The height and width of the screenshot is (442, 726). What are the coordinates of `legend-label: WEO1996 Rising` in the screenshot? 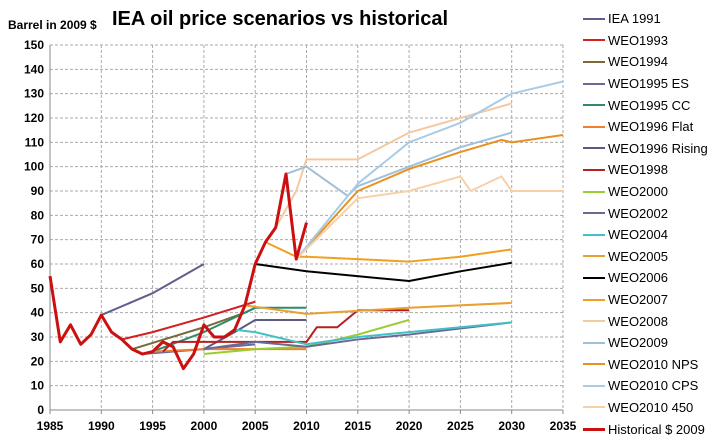 It's located at (658, 148).